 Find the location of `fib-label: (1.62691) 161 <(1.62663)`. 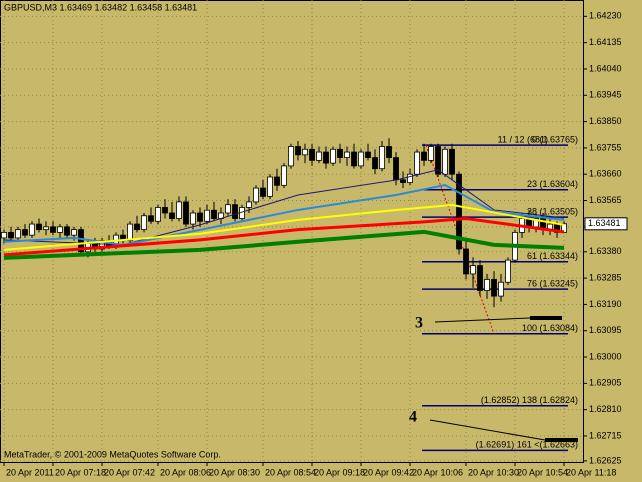

fib-label: (1.62691) 161 <(1.62663) is located at coordinates (527, 445).